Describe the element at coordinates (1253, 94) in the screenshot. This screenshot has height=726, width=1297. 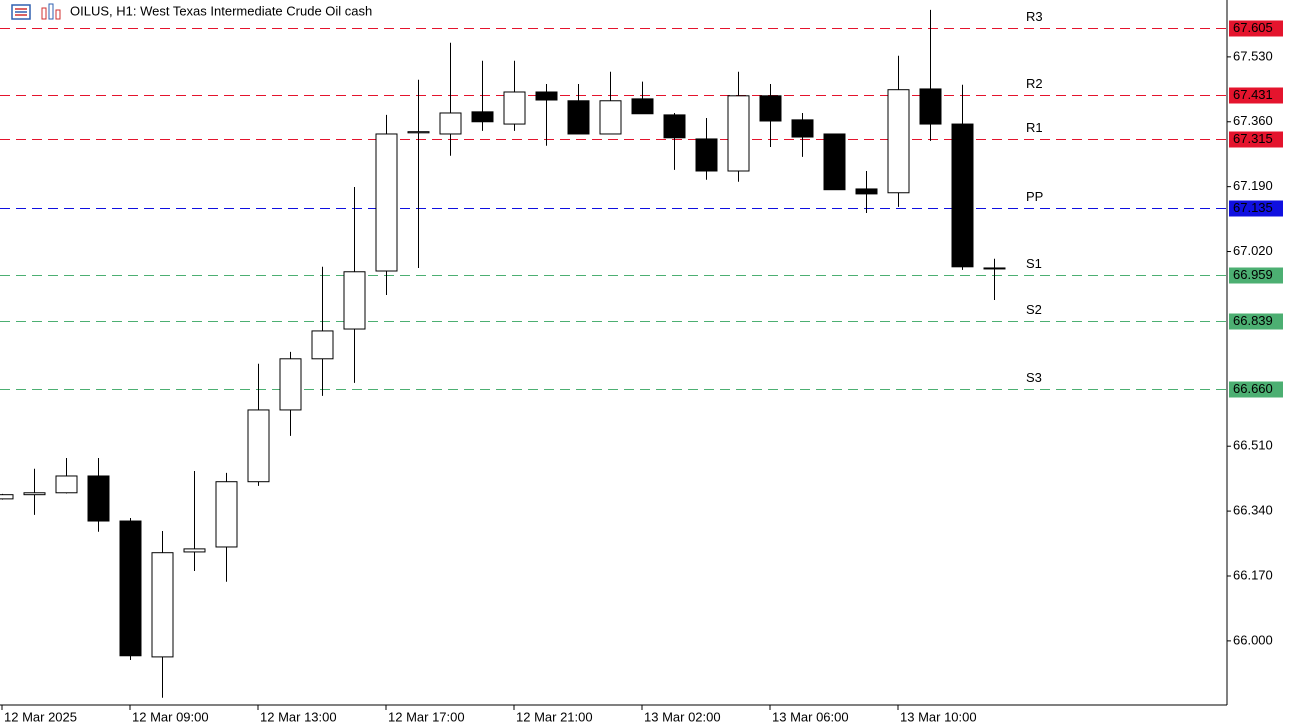
I see `price-label: 67.431` at that location.